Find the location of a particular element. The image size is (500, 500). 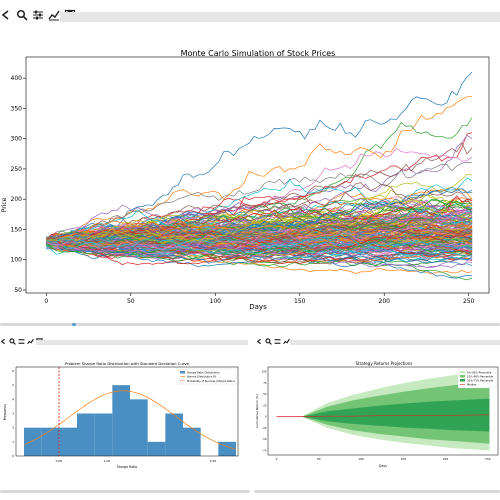

hist-toolbar-divider is located at coordinates (142, 342).